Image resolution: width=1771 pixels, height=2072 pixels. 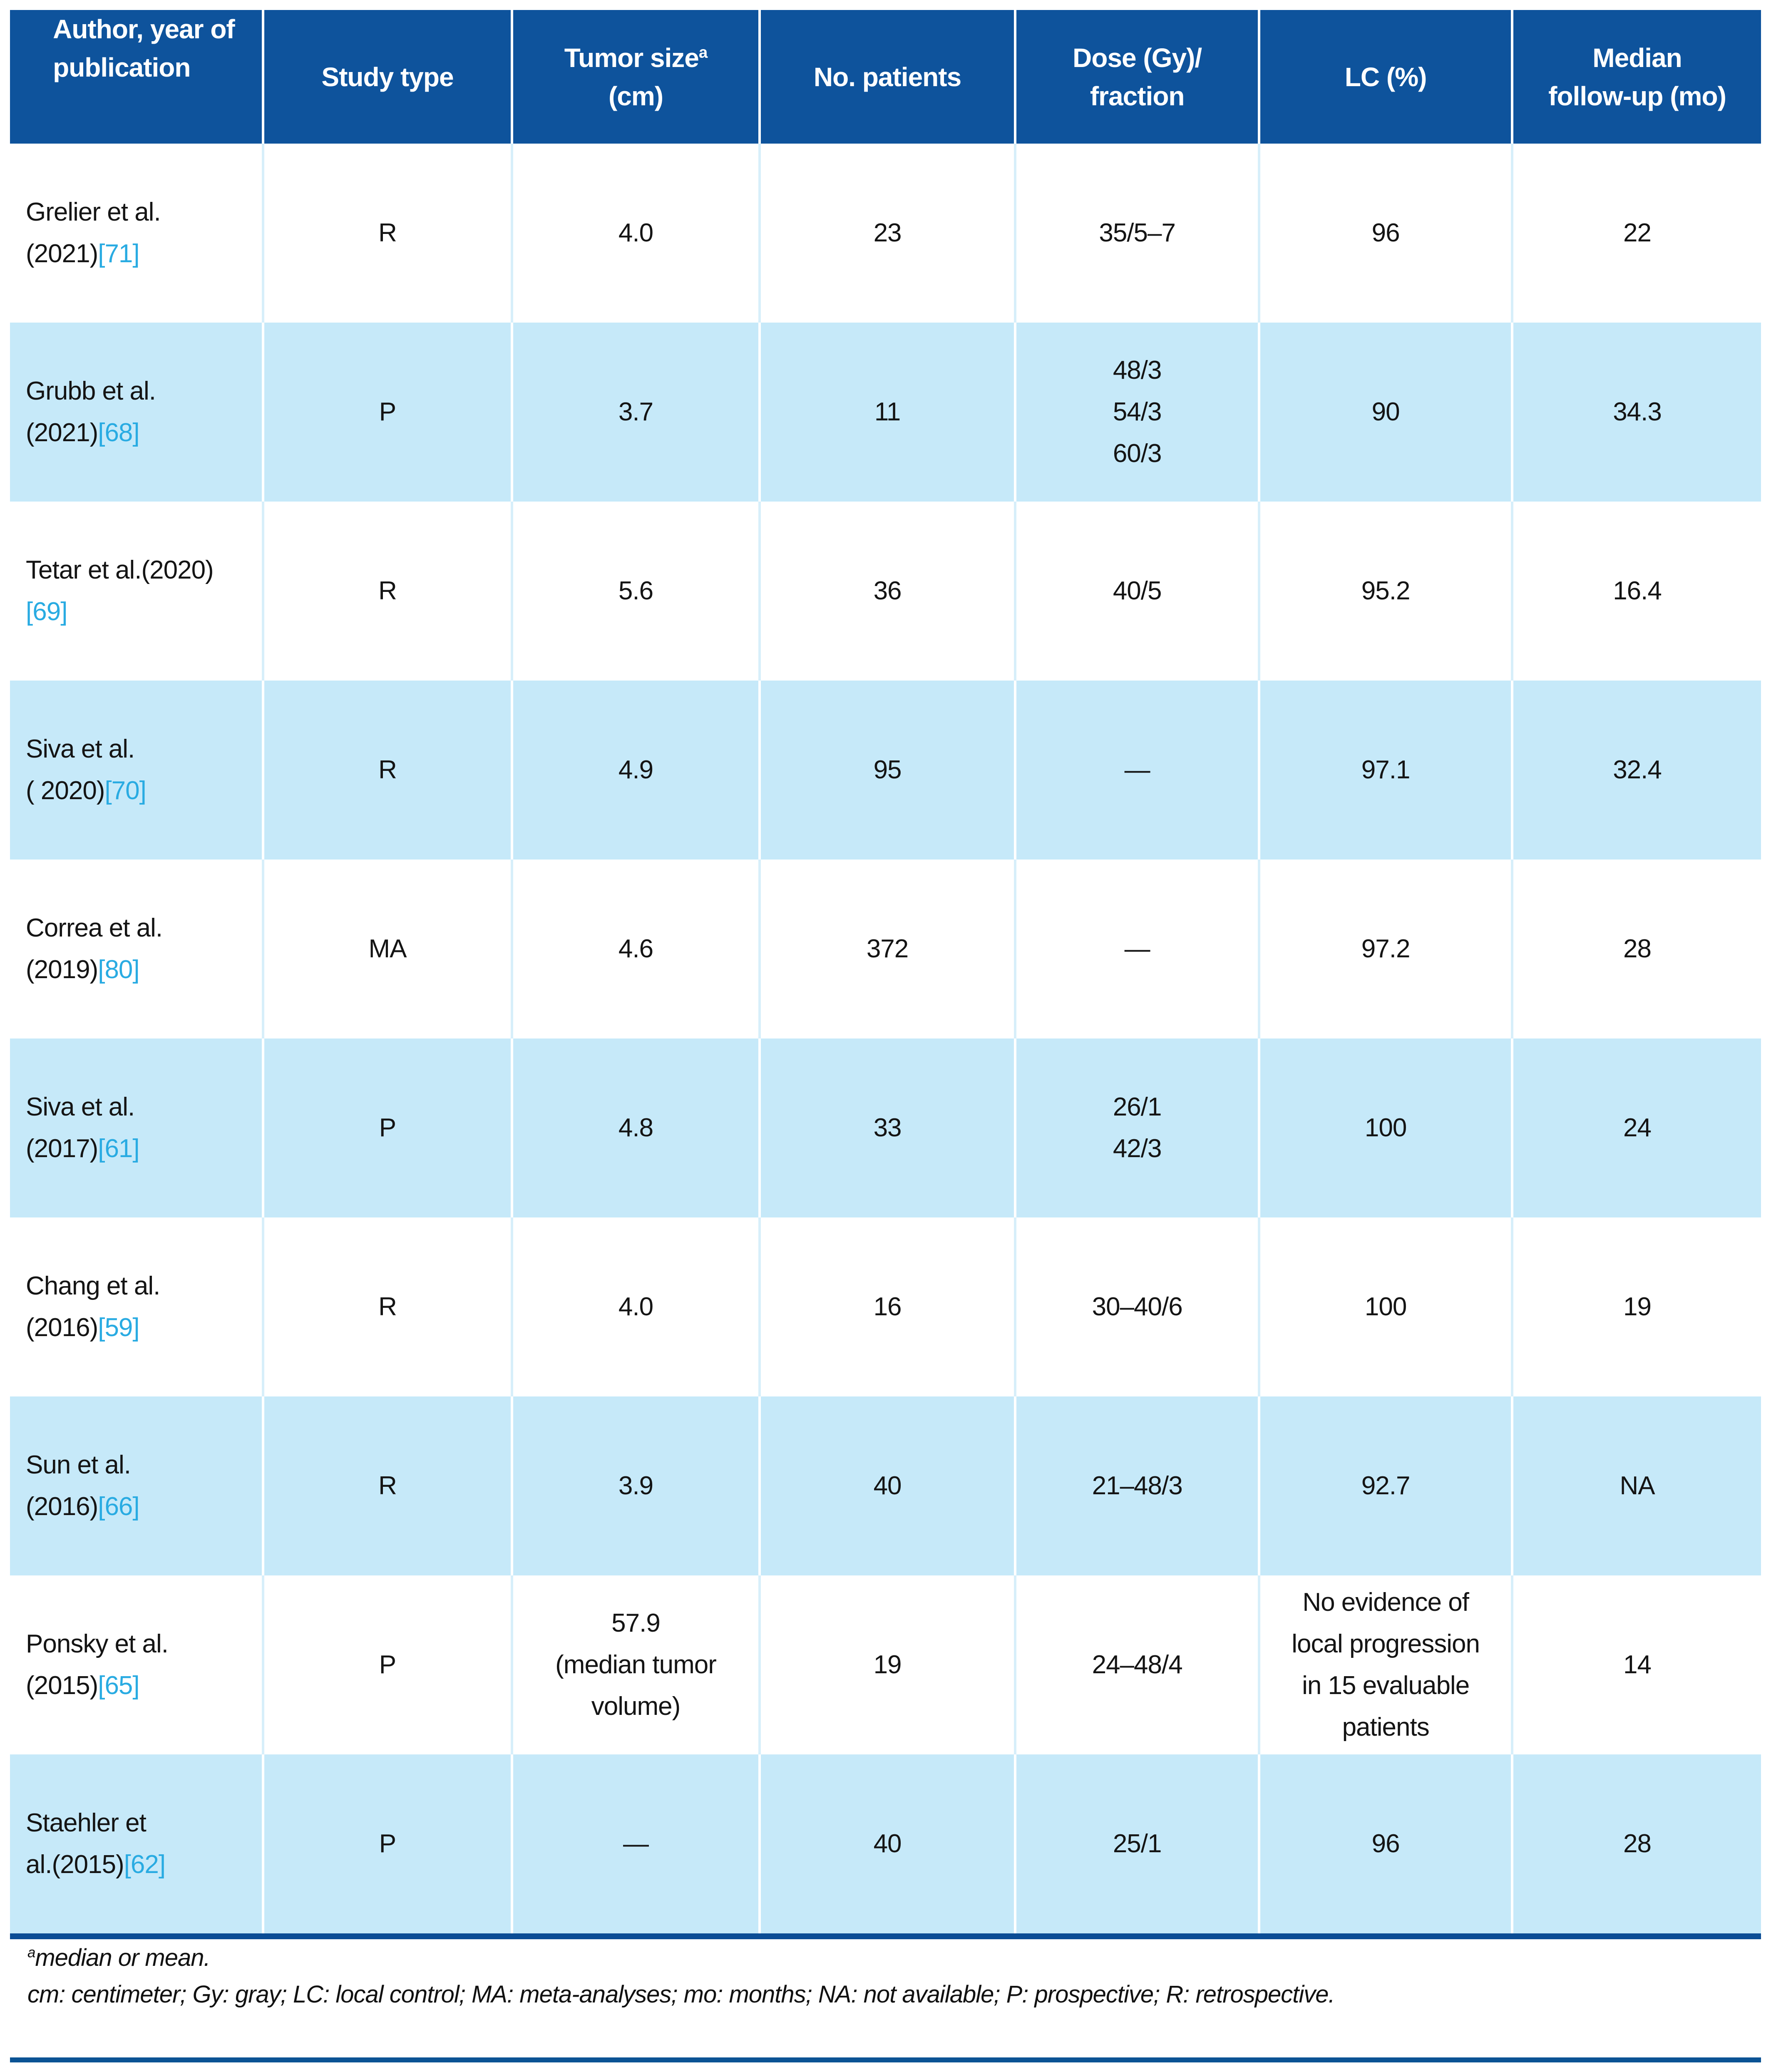 I want to click on patients-cell: 16, so click(x=889, y=1306).